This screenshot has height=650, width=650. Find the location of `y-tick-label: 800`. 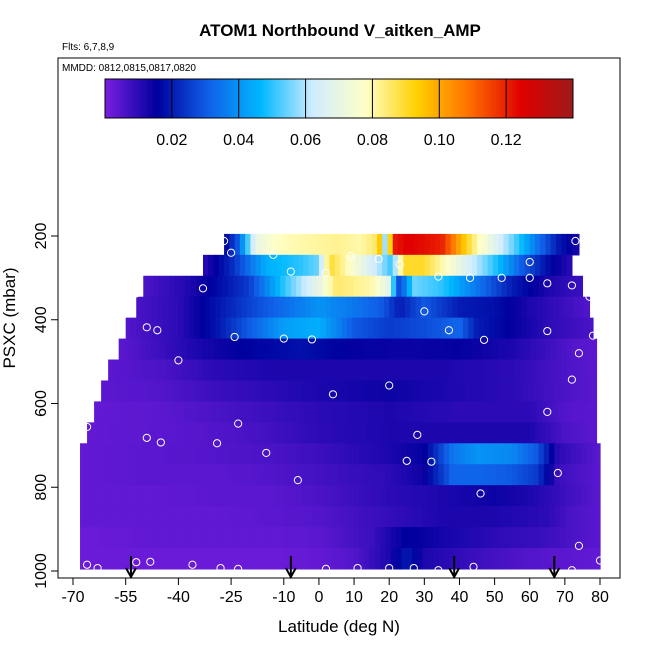

y-tick-label: 800 is located at coordinates (41, 487).